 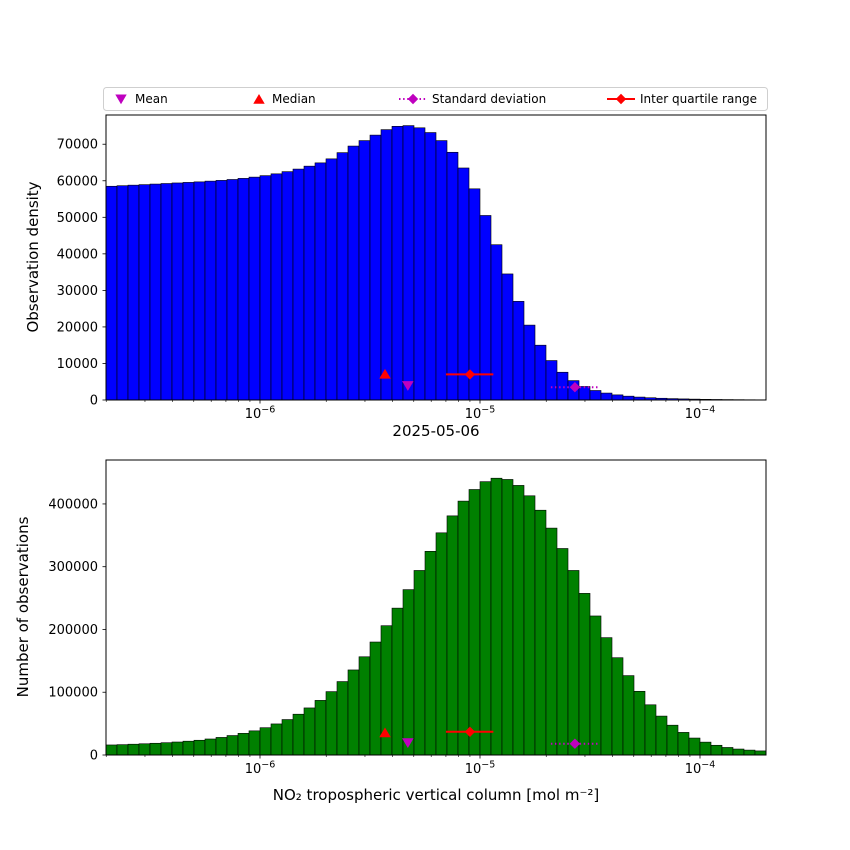 I want to click on y-tick-label: 70000, so click(x=77, y=145).